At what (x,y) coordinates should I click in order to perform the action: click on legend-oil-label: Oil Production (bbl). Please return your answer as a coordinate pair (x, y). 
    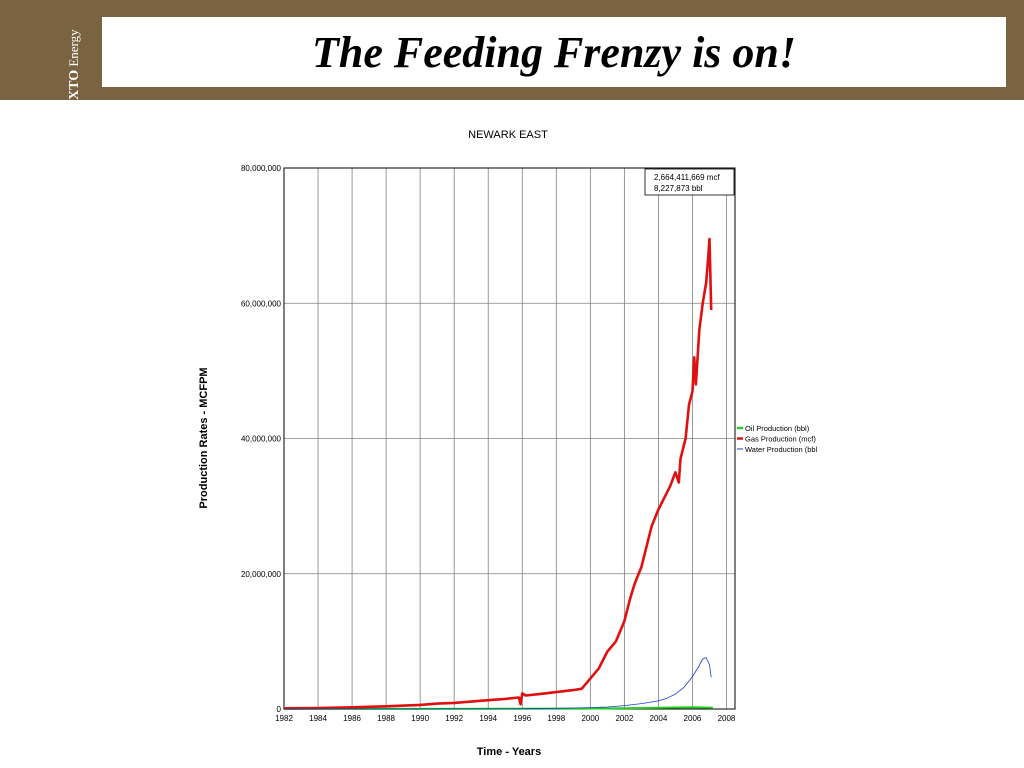
    Looking at the image, I should click on (777, 428).